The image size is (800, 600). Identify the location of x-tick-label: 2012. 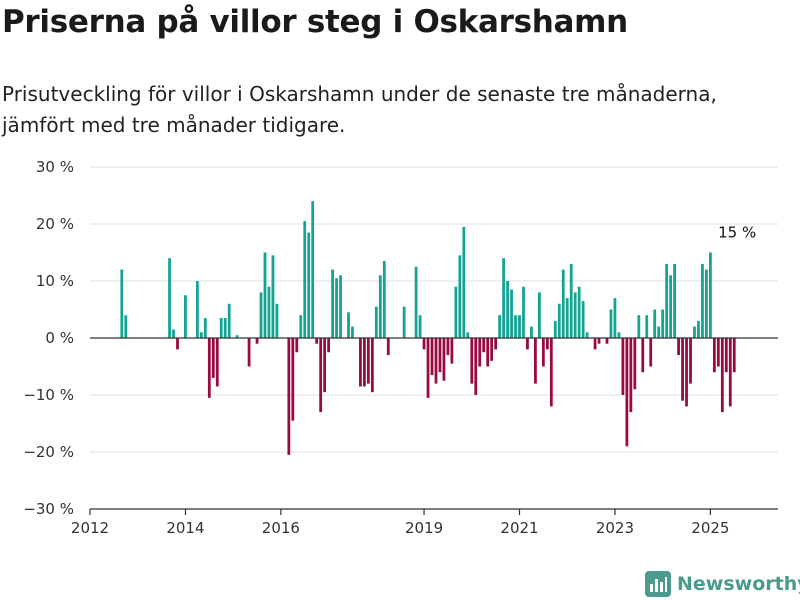
(90, 528).